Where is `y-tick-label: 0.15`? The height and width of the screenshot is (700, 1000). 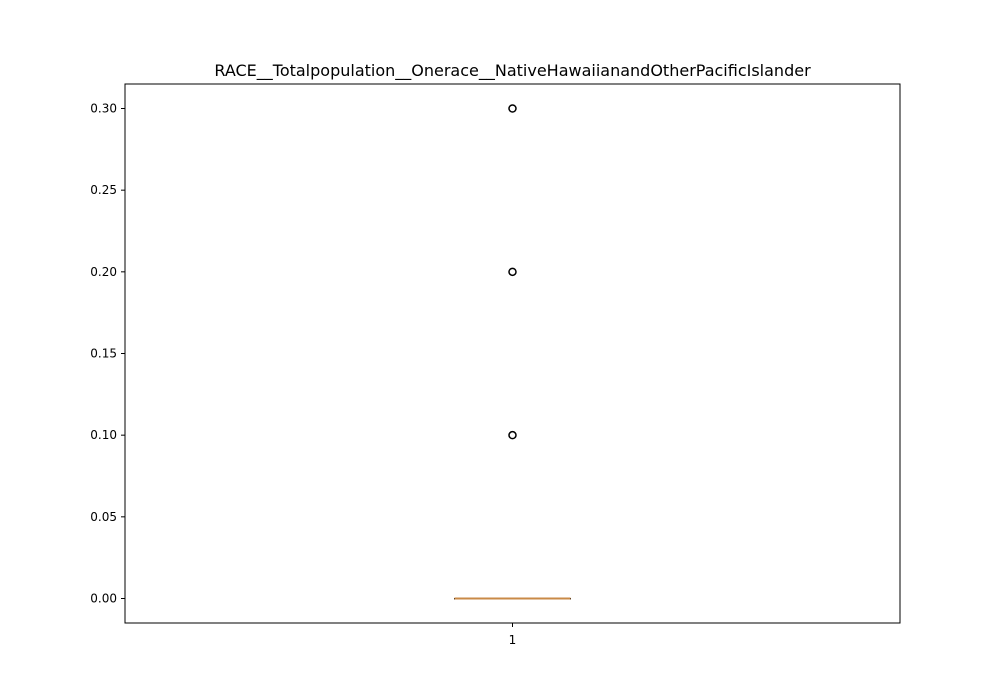 y-tick-label: 0.15 is located at coordinates (103, 354).